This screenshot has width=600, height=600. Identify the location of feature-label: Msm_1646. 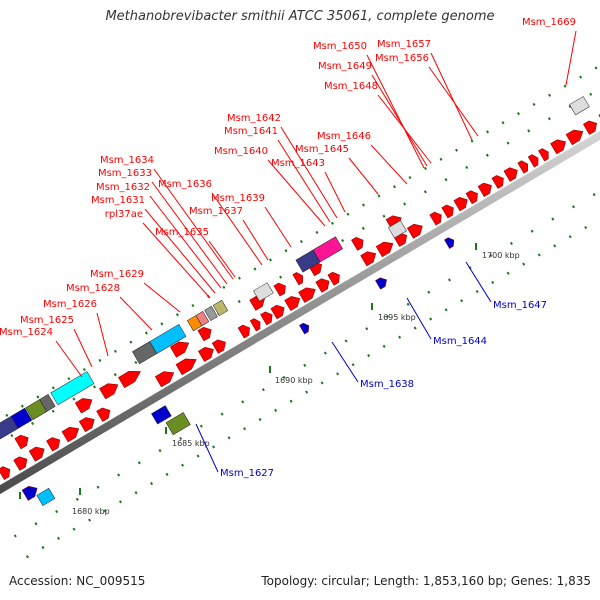
(344, 136).